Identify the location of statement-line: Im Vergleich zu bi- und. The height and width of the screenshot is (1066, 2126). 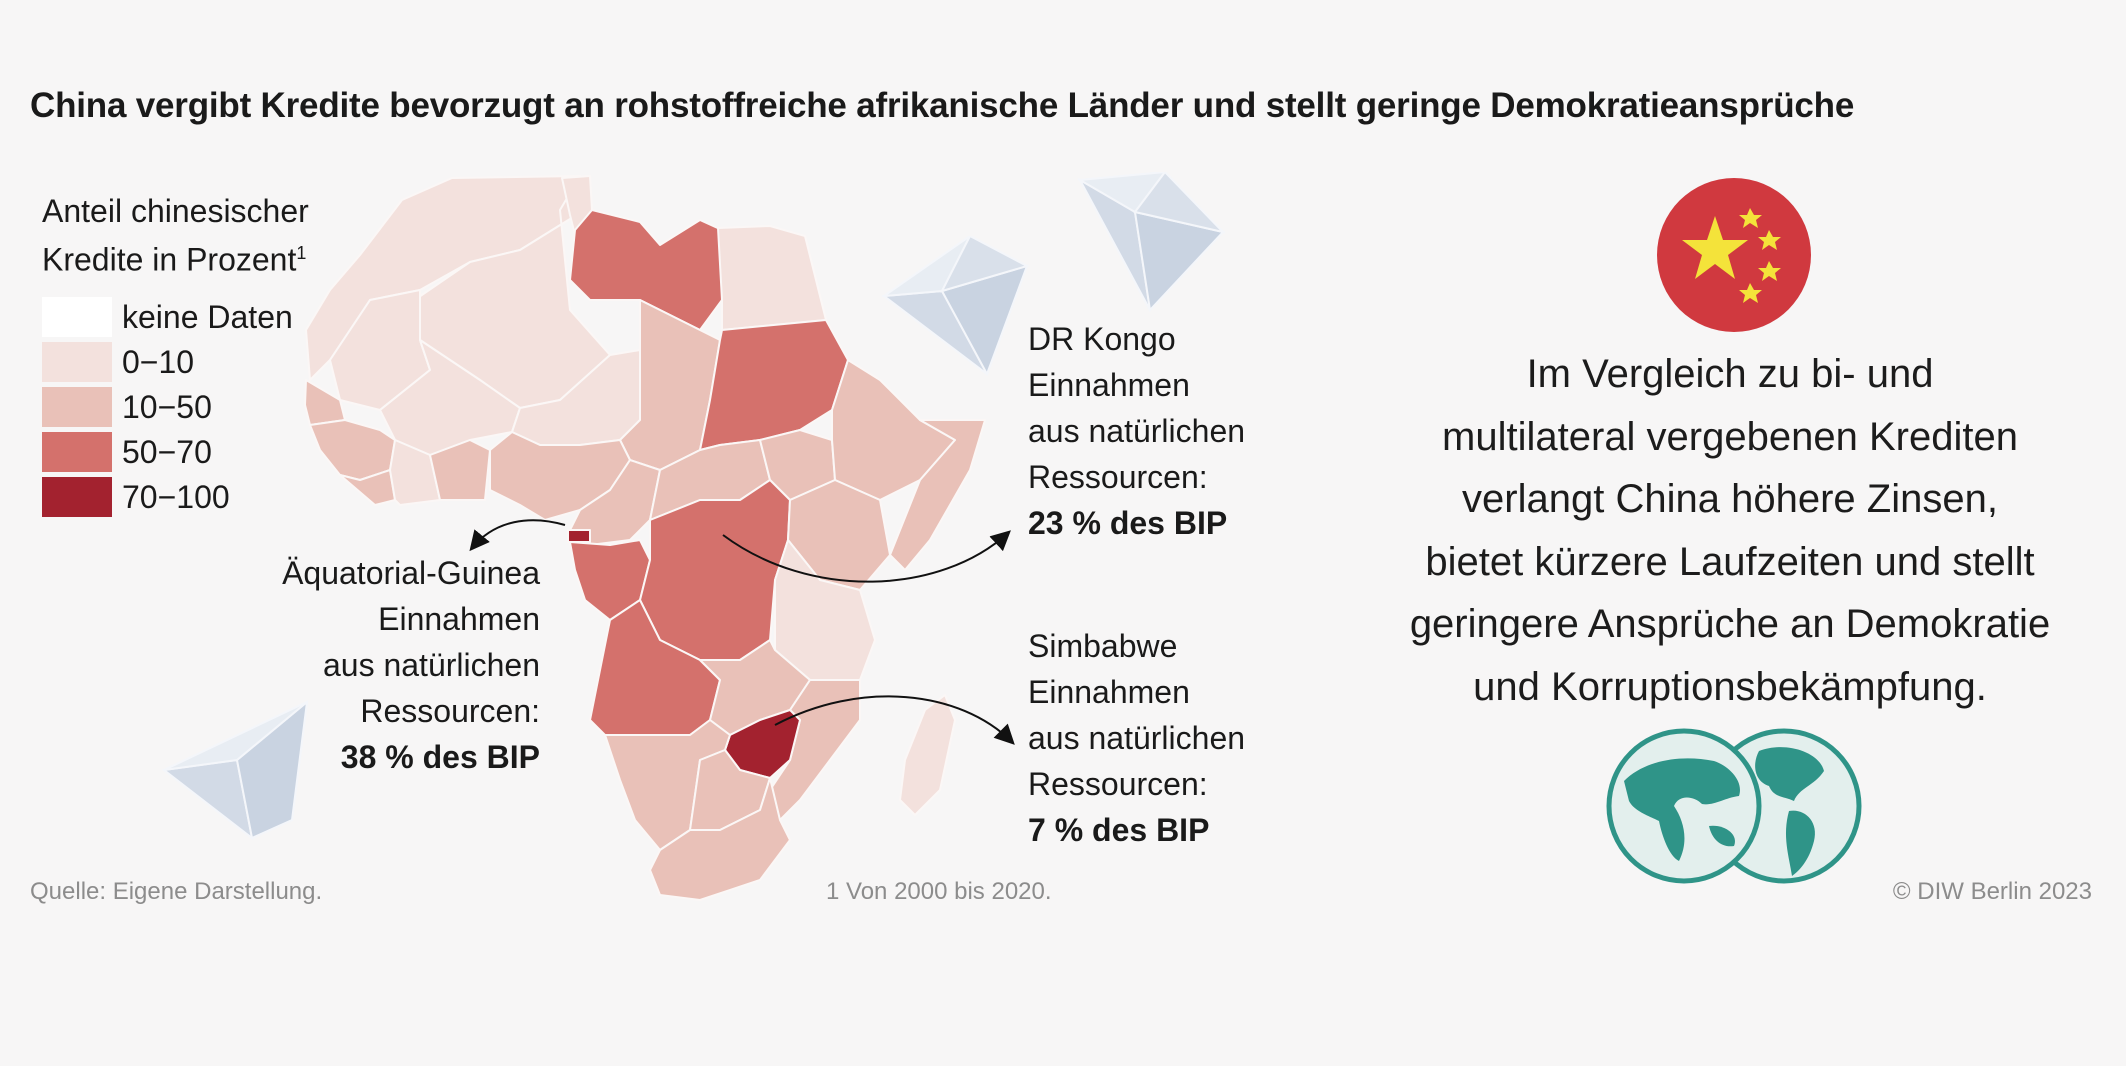
(1730, 374).